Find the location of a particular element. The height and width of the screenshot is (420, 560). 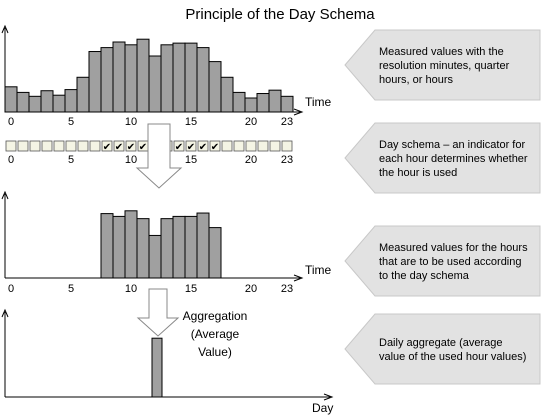

callout-3-line-1: Measured values for the hours is located at coordinates (453, 248).